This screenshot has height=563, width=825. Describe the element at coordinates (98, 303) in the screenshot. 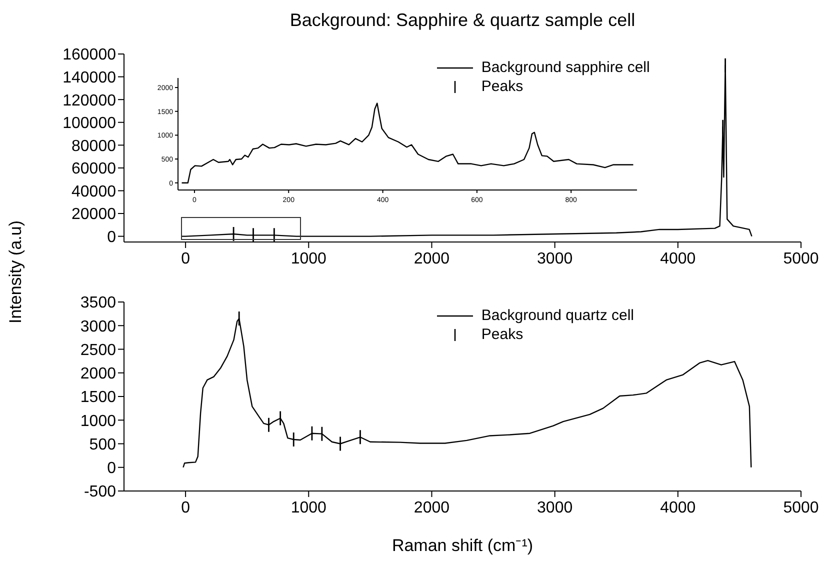

I see `y-tick-label: 3500` at that location.